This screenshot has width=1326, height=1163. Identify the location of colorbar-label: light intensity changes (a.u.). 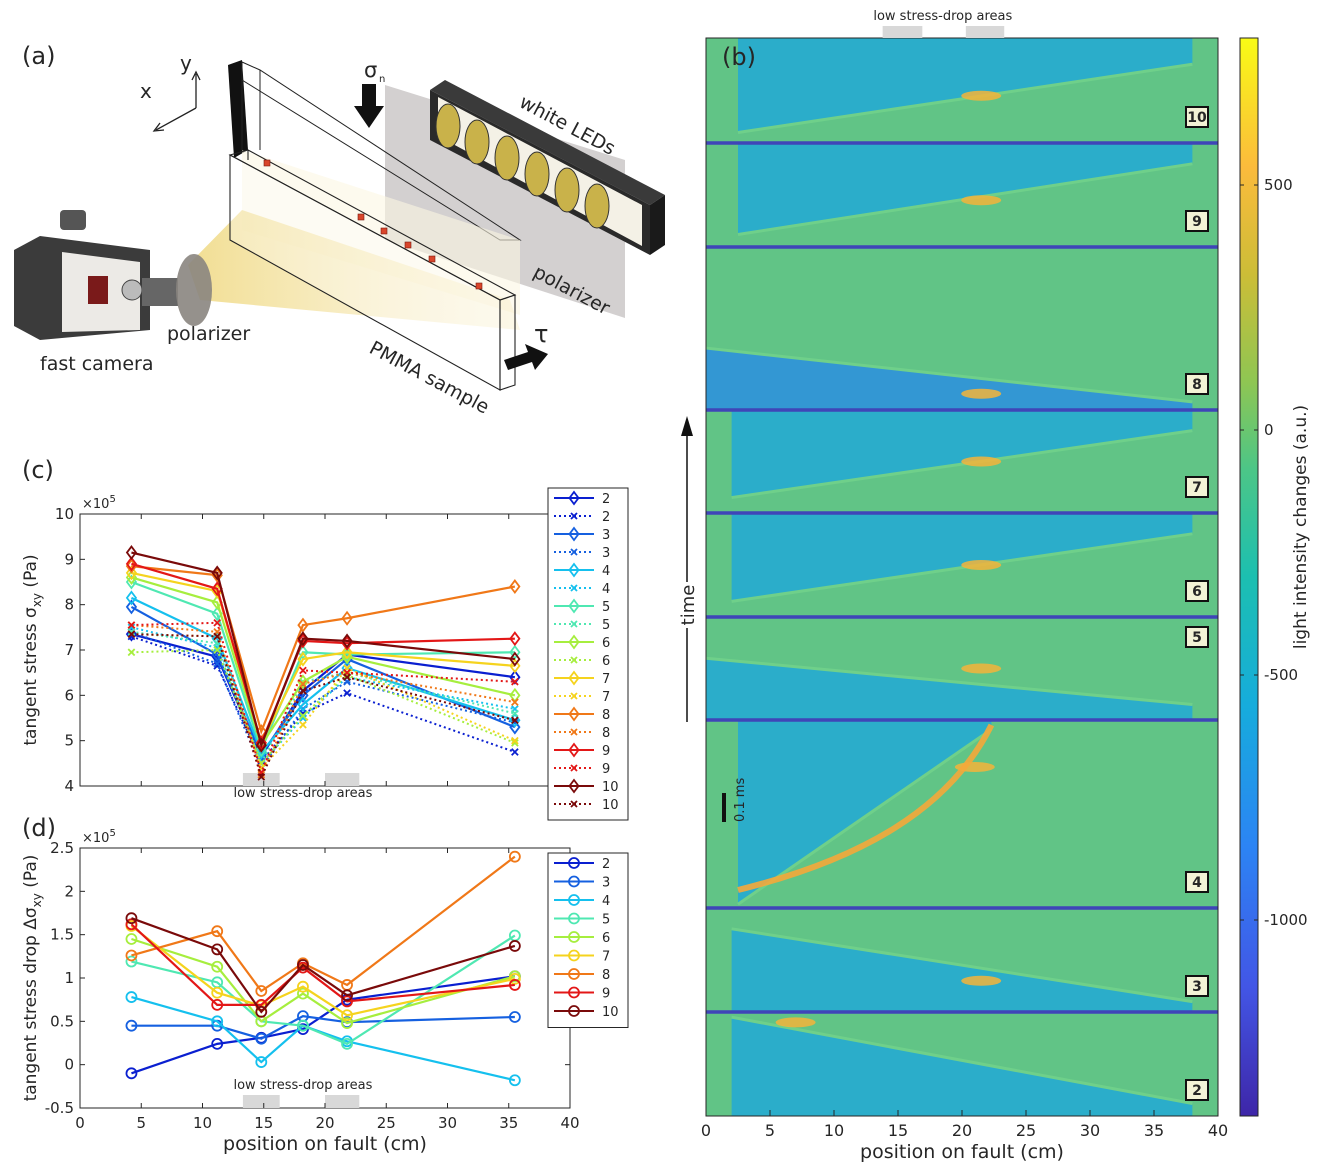
(1301, 527).